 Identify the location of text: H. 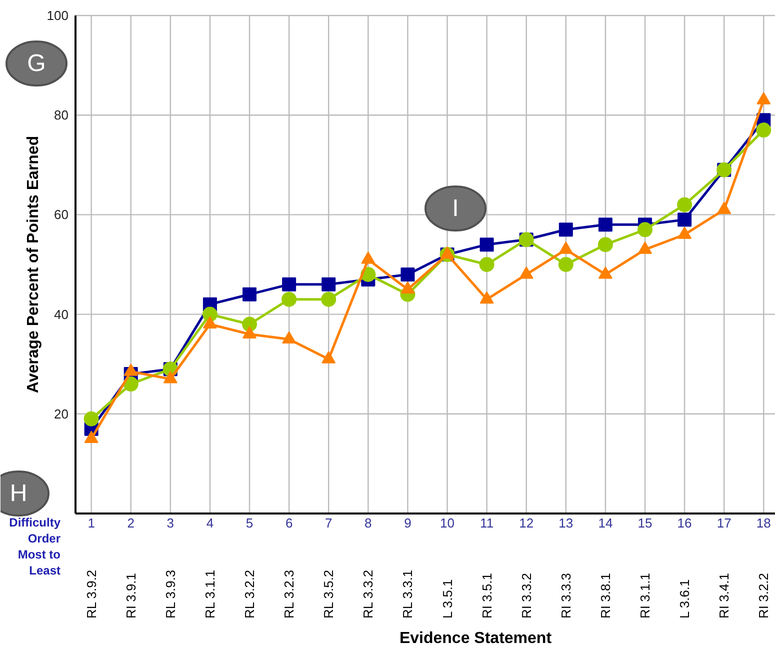
(19, 493).